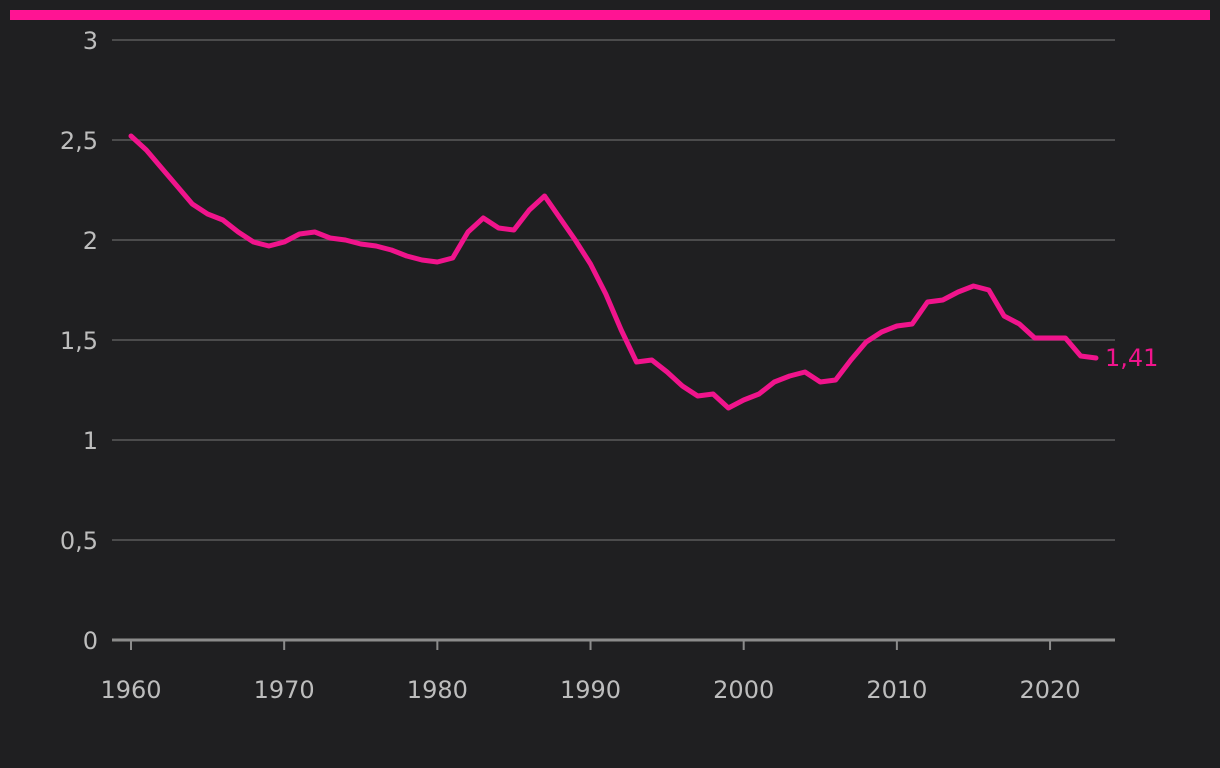 The width and height of the screenshot is (1220, 768). What do you see at coordinates (90, 241) in the screenshot?
I see `y-tick-label: 2` at bounding box center [90, 241].